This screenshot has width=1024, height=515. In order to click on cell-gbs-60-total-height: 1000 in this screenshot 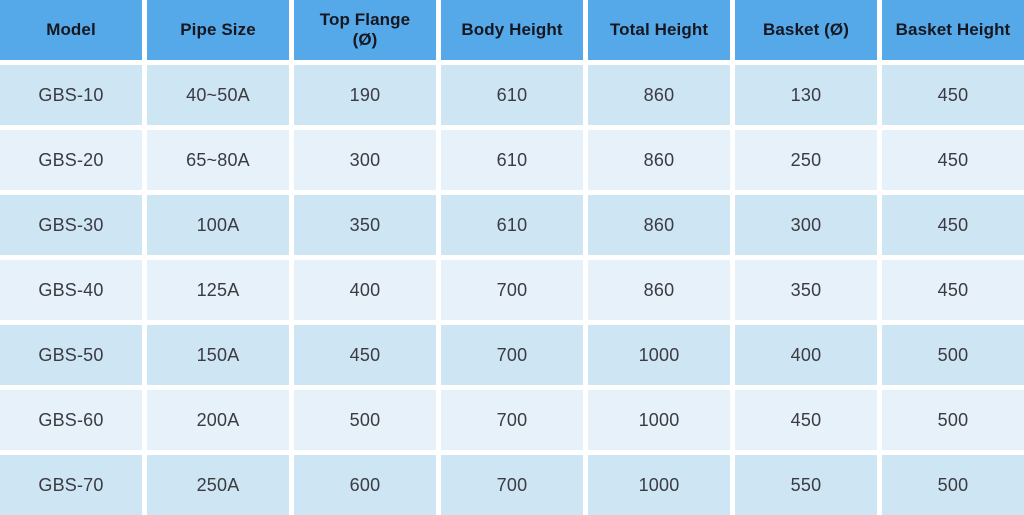, I will do `click(659, 420)`.